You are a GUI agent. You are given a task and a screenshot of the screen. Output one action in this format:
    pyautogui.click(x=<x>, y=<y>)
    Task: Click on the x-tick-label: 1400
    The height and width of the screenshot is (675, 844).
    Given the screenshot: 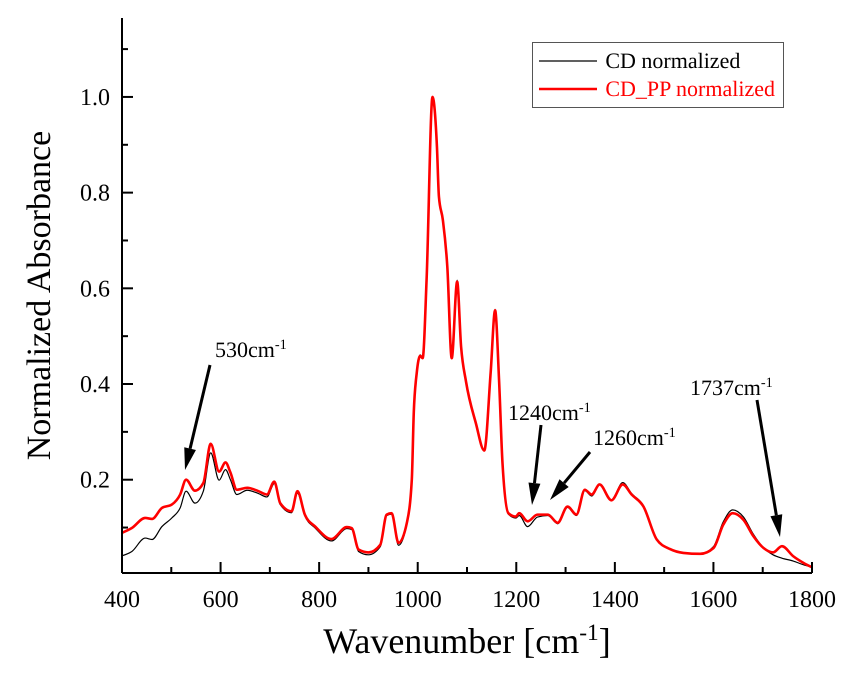 What is the action you would take?
    pyautogui.click(x=614, y=600)
    